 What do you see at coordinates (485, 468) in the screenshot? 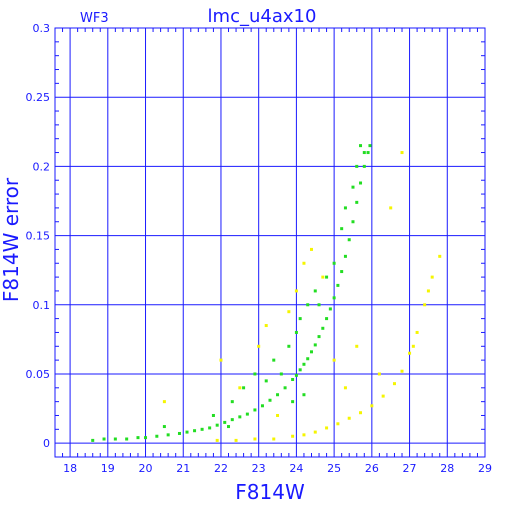
I see `x-tick-label: 29` at bounding box center [485, 468].